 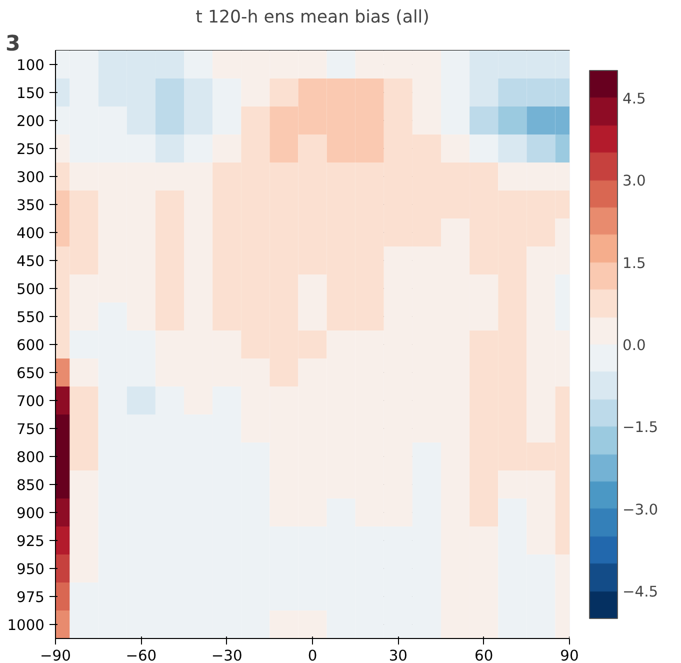 I want to click on y-tick-label: 850, so click(x=30, y=485).